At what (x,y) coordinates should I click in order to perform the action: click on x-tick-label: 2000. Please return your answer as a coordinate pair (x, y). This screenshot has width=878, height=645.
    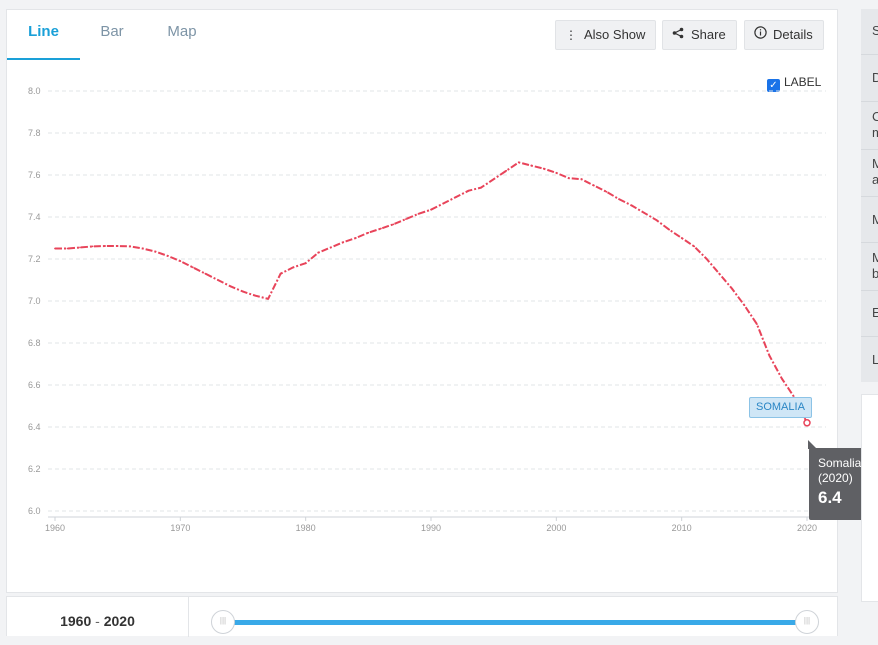
    Looking at the image, I should click on (556, 528).